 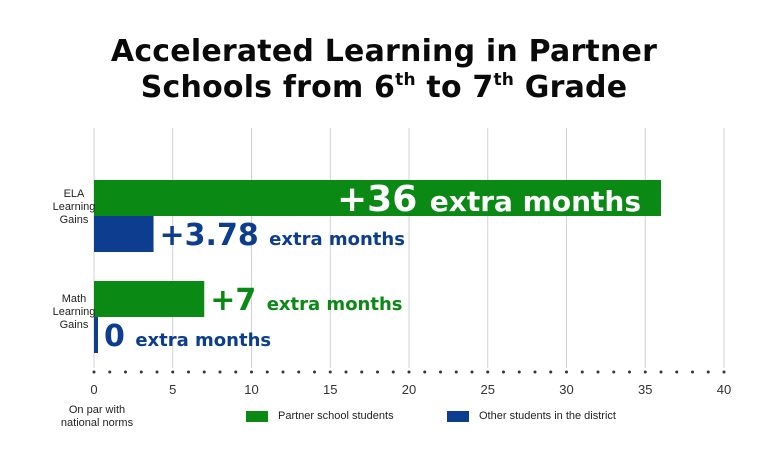 I want to click on x-tick-label: 25, so click(x=488, y=389).